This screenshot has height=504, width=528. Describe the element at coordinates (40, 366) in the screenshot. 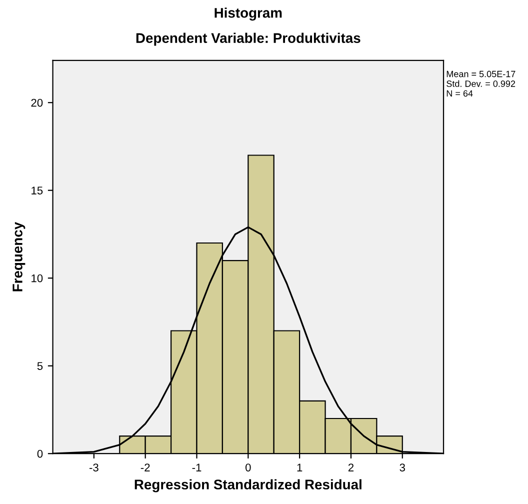

I see `y-tick-label: 5` at that location.